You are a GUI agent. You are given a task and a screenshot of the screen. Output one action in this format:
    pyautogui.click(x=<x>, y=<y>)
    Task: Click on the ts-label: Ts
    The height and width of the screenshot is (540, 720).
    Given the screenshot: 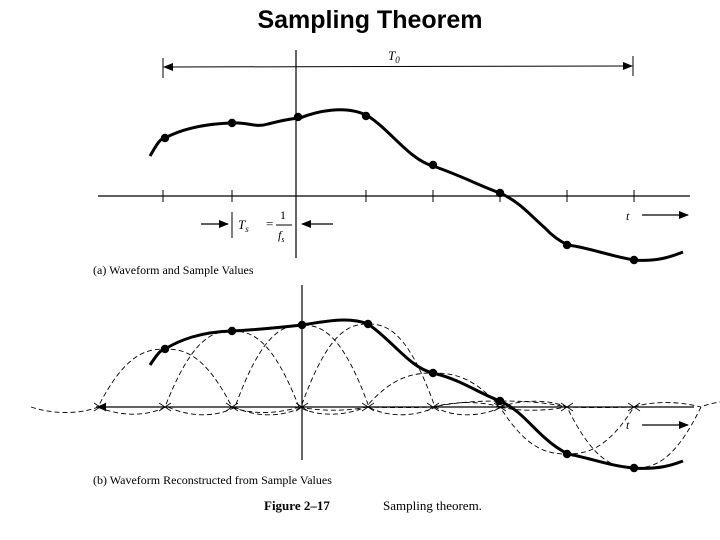 What is the action you would take?
    pyautogui.click(x=243, y=225)
    